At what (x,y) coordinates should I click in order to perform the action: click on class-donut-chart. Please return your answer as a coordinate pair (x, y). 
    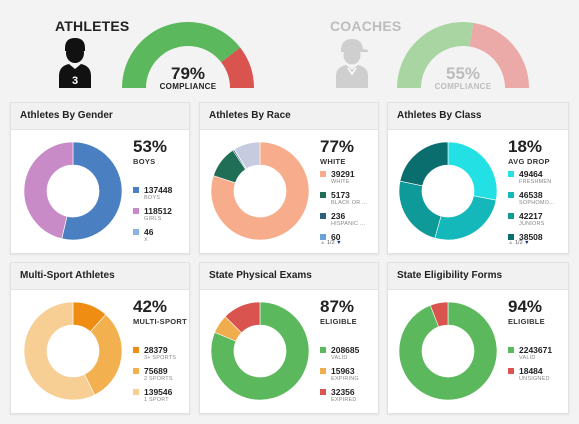
    Looking at the image, I should click on (448, 191).